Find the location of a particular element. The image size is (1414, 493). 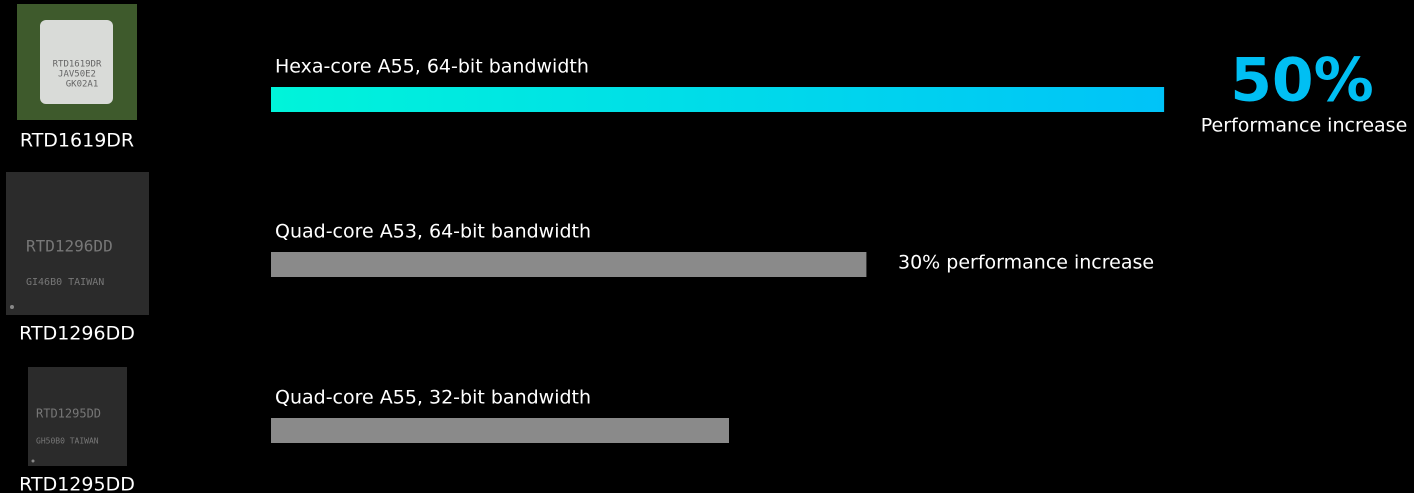

chip-name: RTD1619DR is located at coordinates (77, 141).